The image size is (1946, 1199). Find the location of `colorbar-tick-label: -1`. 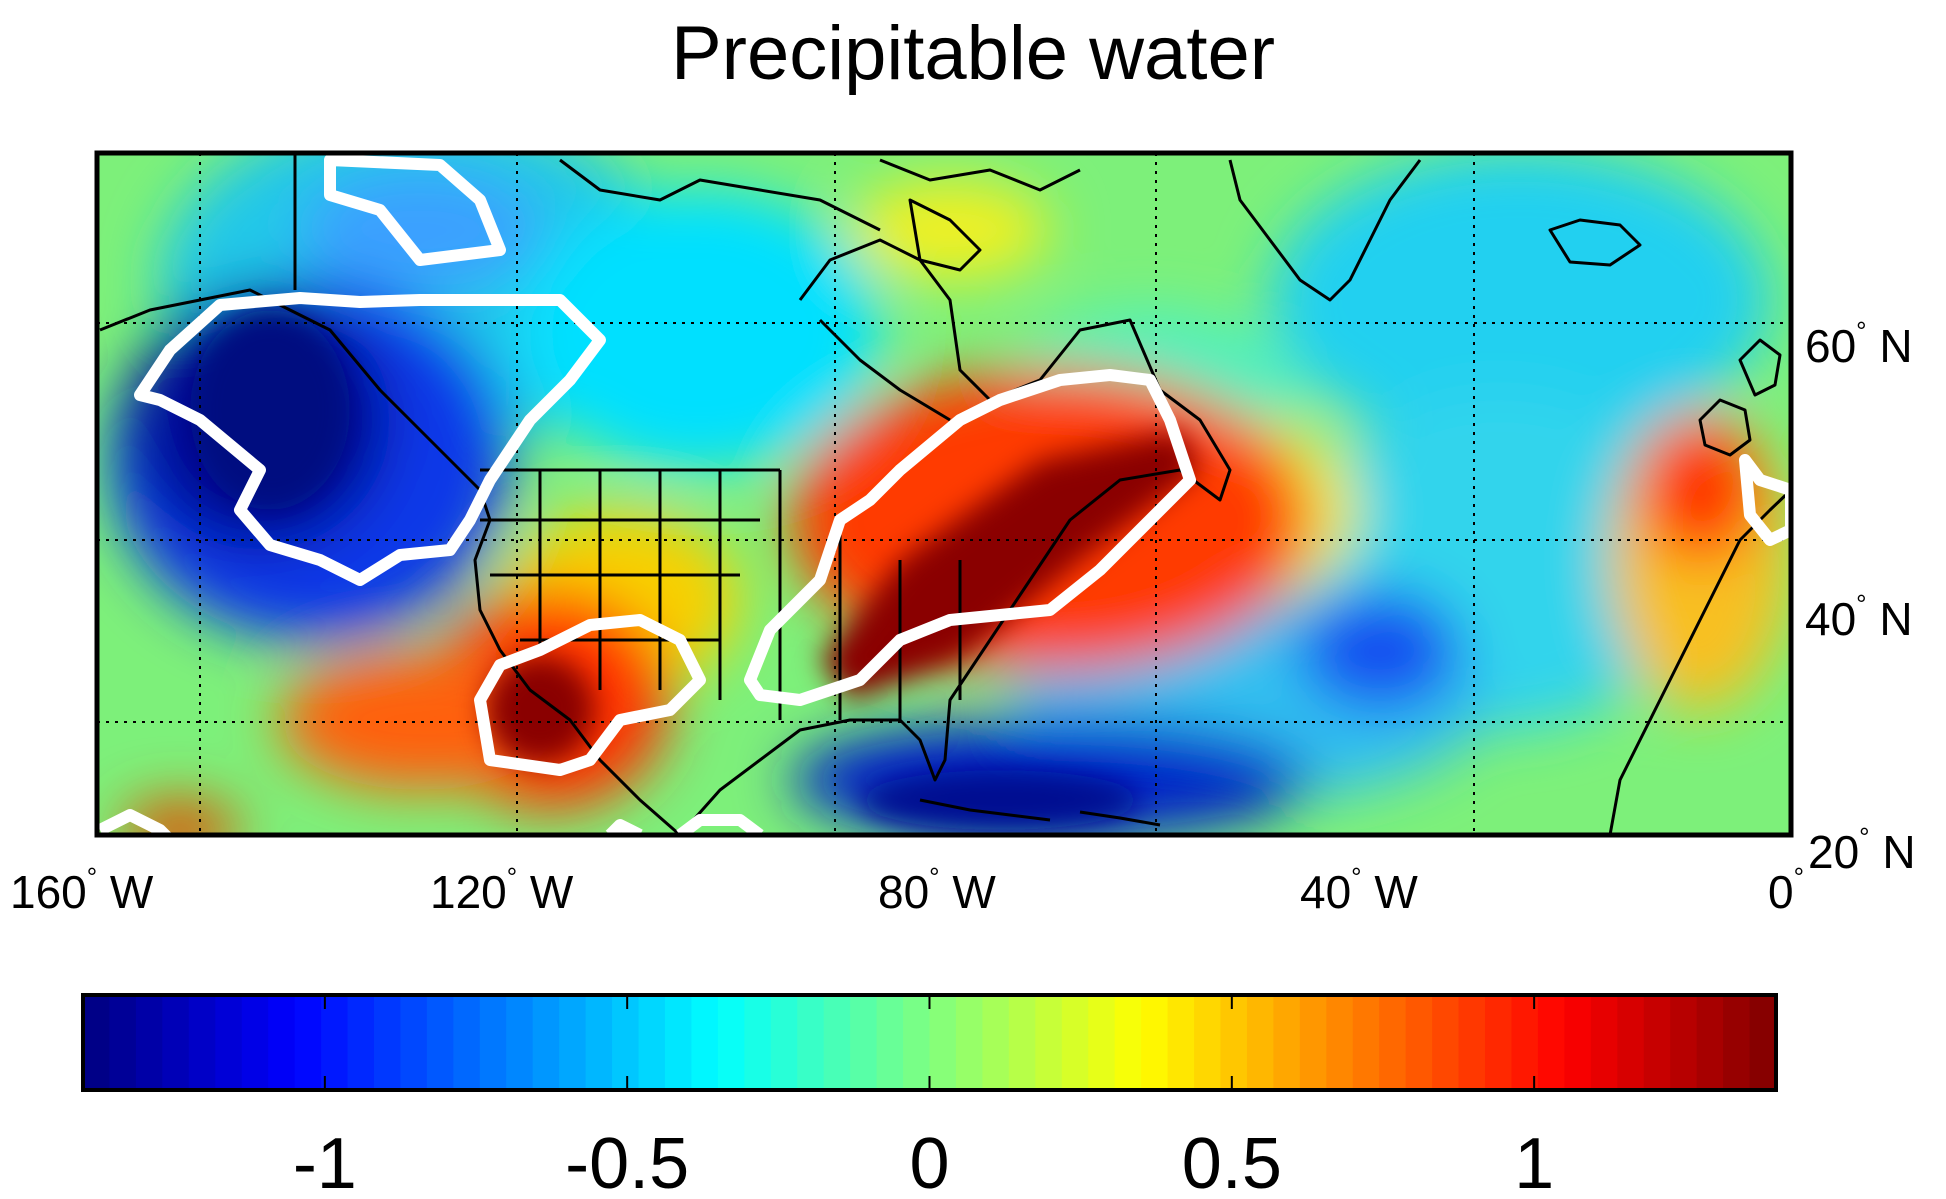

colorbar-tick-label: -1 is located at coordinates (325, 1161).